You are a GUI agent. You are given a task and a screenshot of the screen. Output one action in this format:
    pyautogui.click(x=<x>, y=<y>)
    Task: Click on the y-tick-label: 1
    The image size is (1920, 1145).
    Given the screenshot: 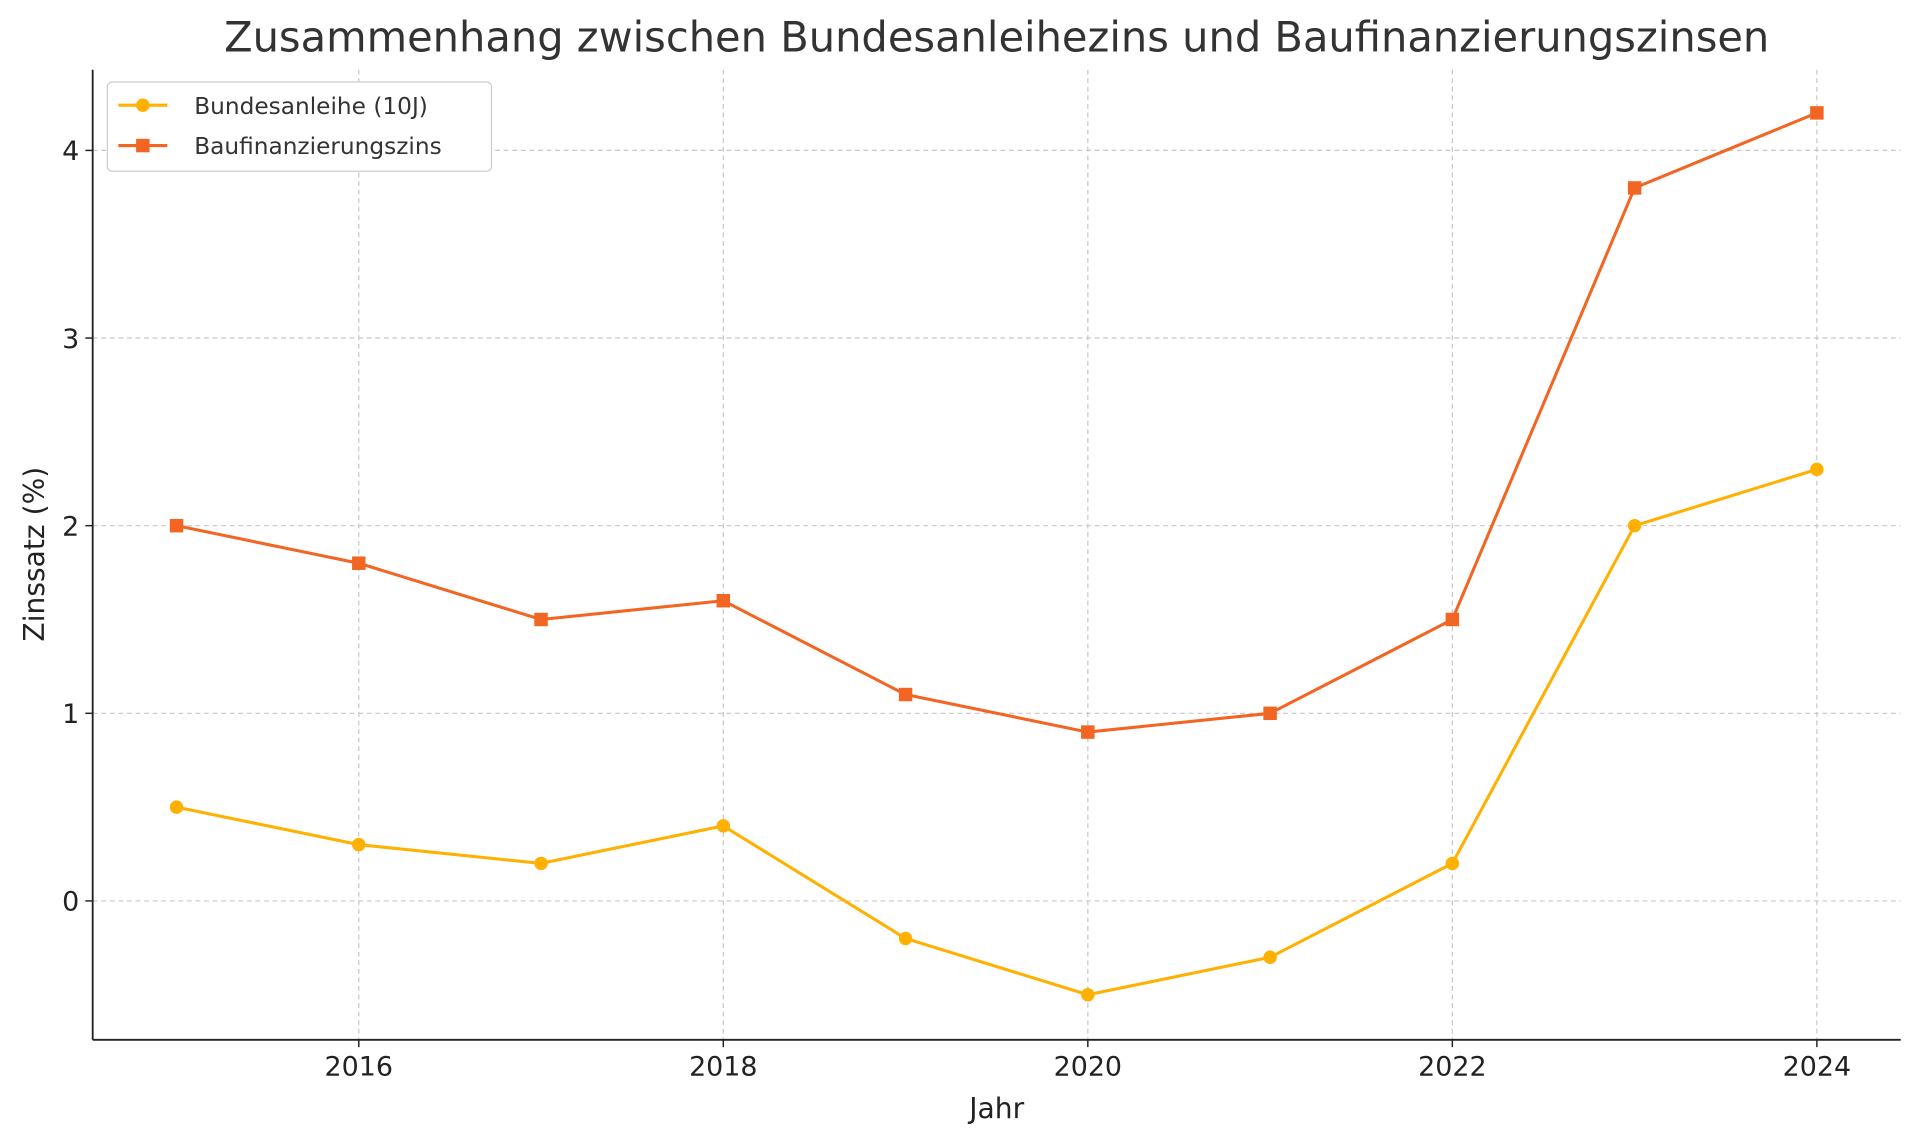 What is the action you would take?
    pyautogui.click(x=70, y=714)
    